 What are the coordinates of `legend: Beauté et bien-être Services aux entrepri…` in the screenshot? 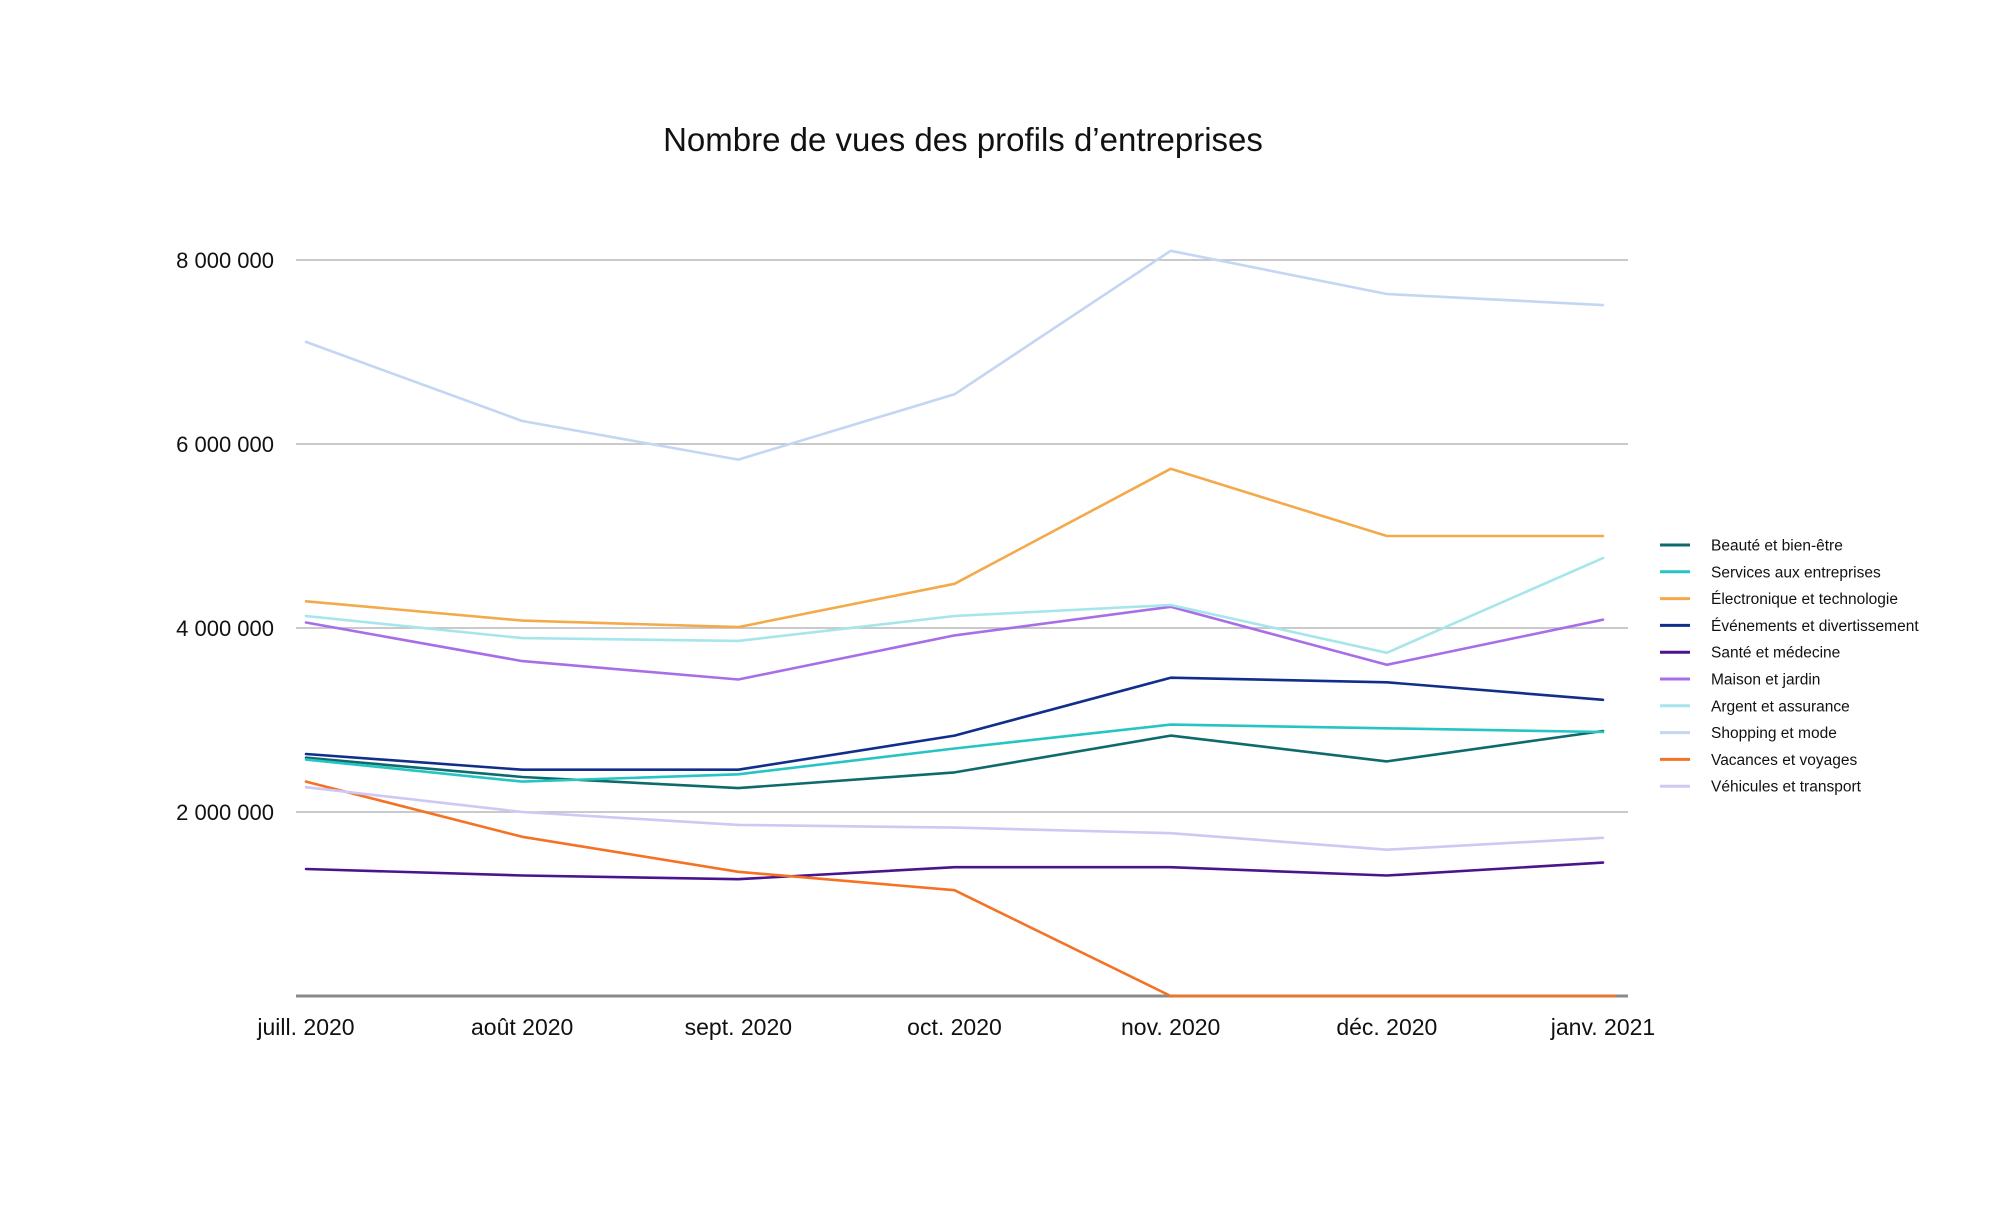 It's located at (1789, 667).